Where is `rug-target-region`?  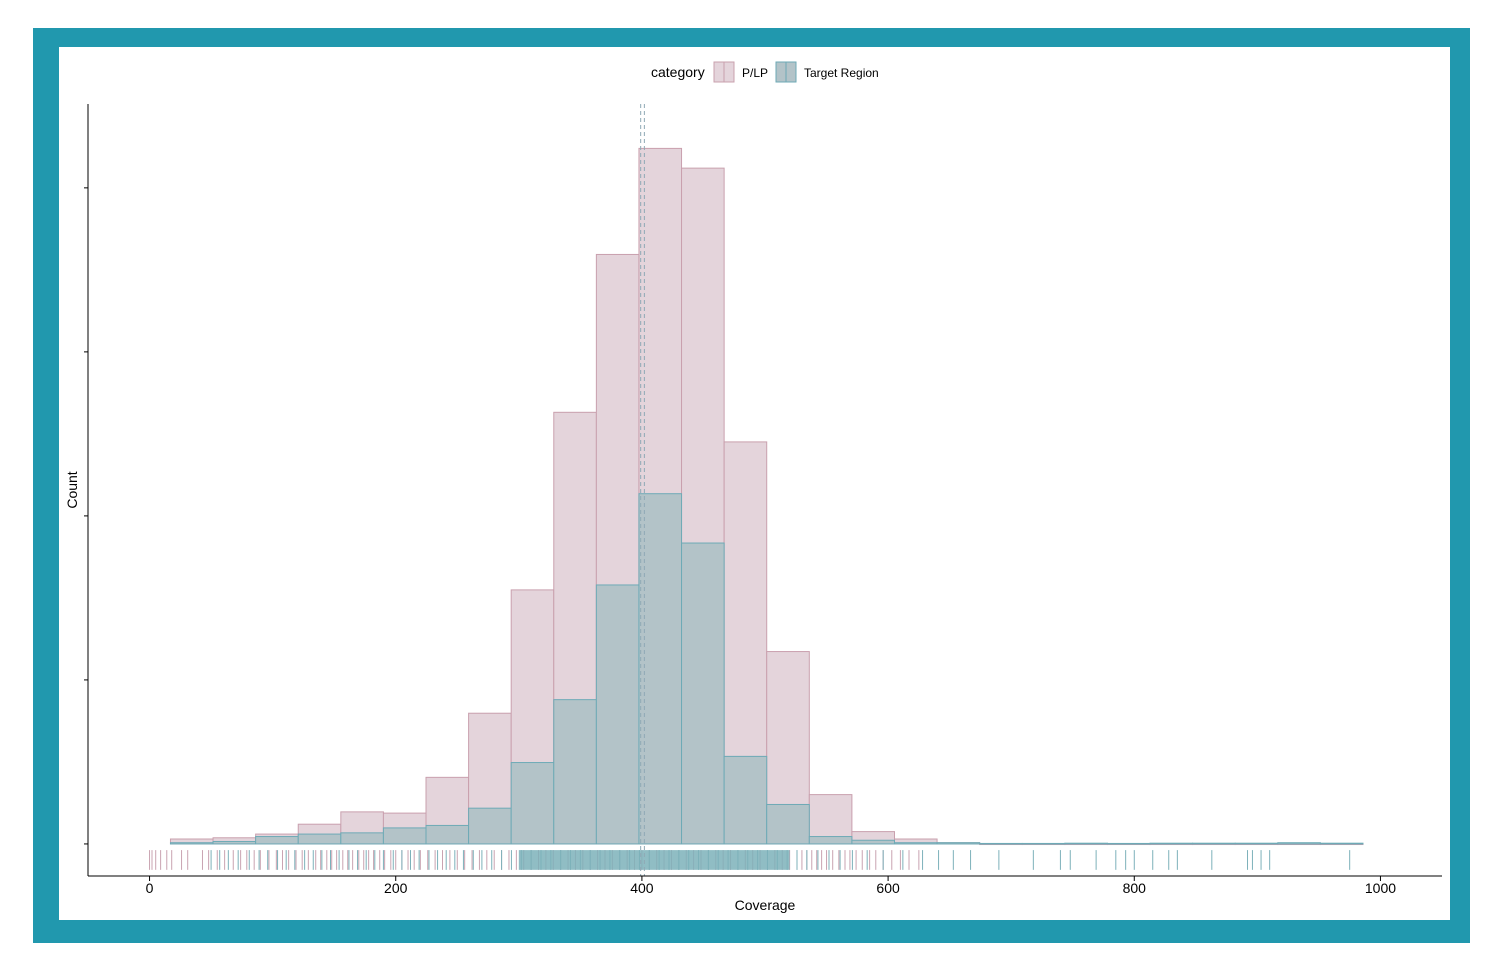 rug-target-region is located at coordinates (780, 860).